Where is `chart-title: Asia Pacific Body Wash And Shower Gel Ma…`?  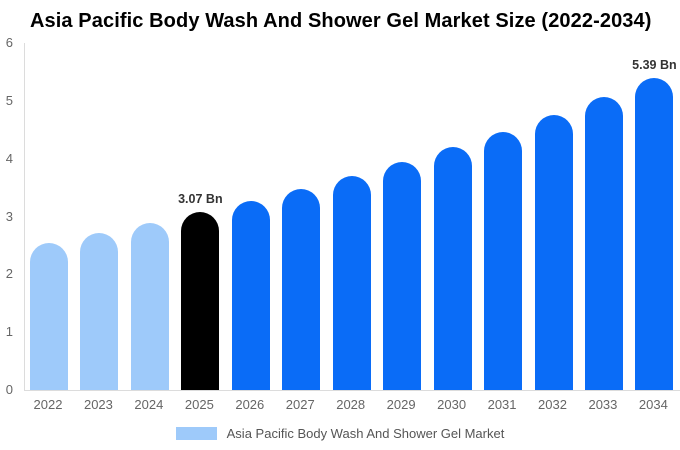
chart-title: Asia Pacific Body Wash And Shower Gel Ma… is located at coordinates (341, 21).